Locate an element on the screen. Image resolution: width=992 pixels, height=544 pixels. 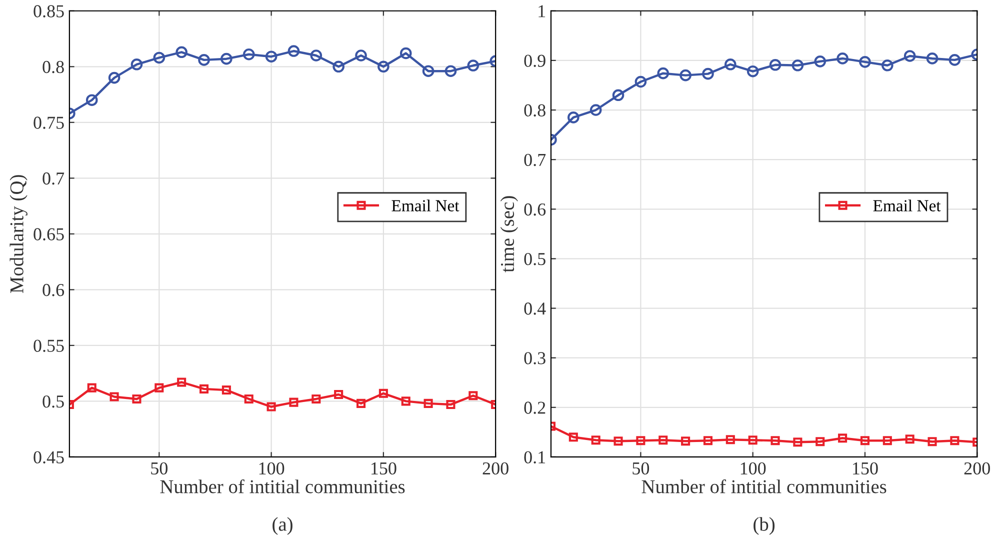
y-axis-title: Modularity (Q) is located at coordinates (19, 234).